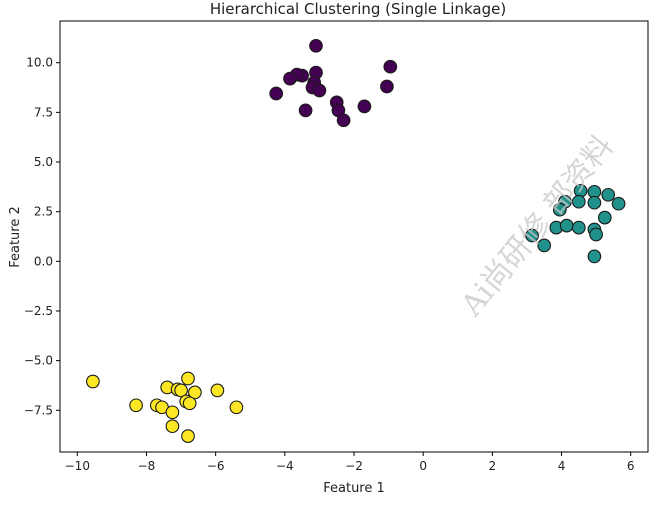  I want to click on y-tick-label: 10.0, so click(39, 63).